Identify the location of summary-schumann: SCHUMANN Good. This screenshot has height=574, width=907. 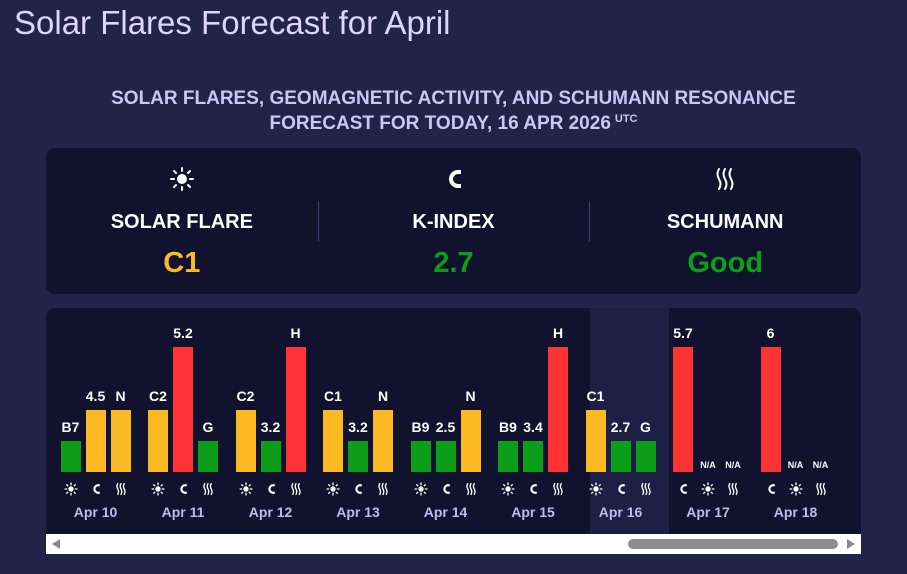
(725, 221).